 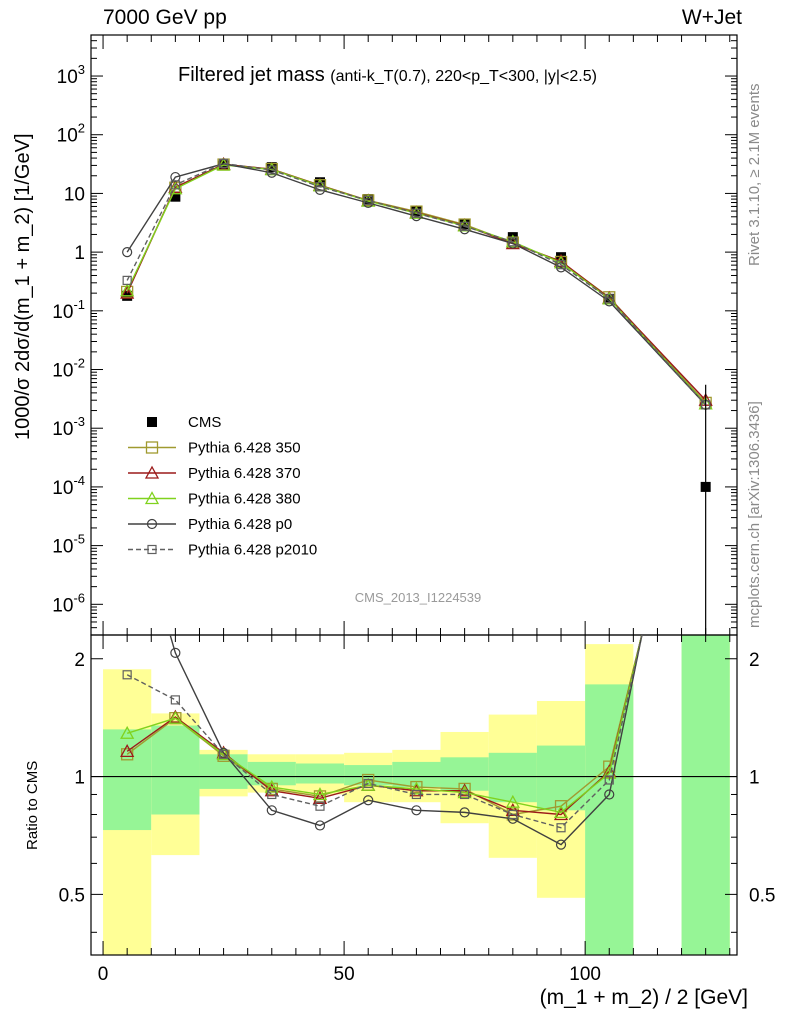 What do you see at coordinates (252, 550) in the screenshot?
I see `legend-entry-label: Pythia 6.428 p2010` at bounding box center [252, 550].